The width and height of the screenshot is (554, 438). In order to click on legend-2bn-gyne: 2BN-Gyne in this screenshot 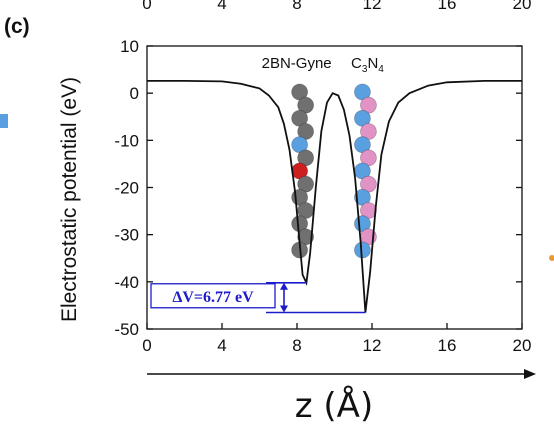, I will do `click(297, 63)`.